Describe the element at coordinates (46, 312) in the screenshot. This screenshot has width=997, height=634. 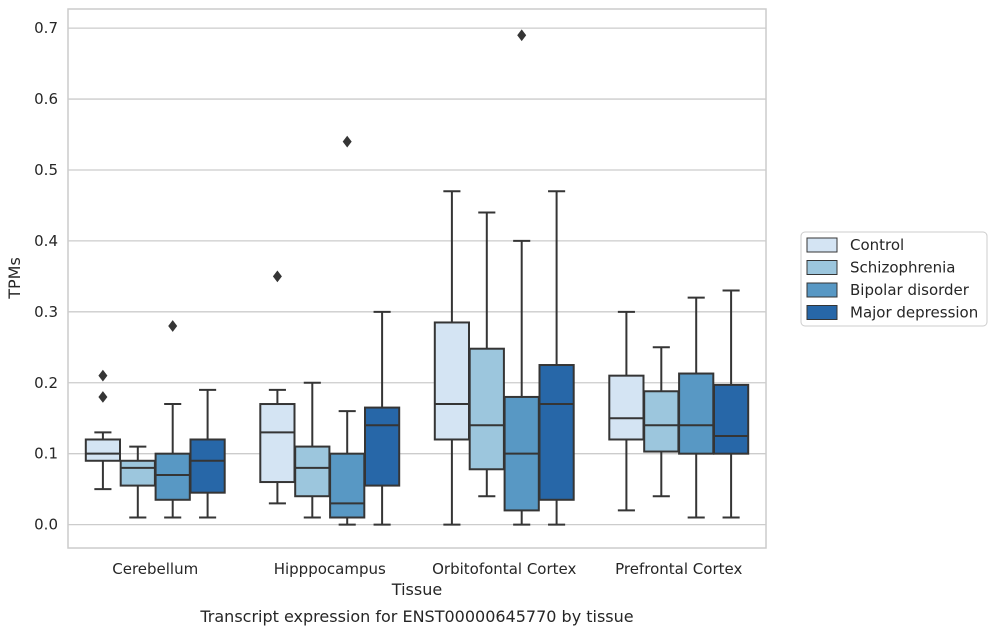
I see `y-tick-label: 0.3` at that location.